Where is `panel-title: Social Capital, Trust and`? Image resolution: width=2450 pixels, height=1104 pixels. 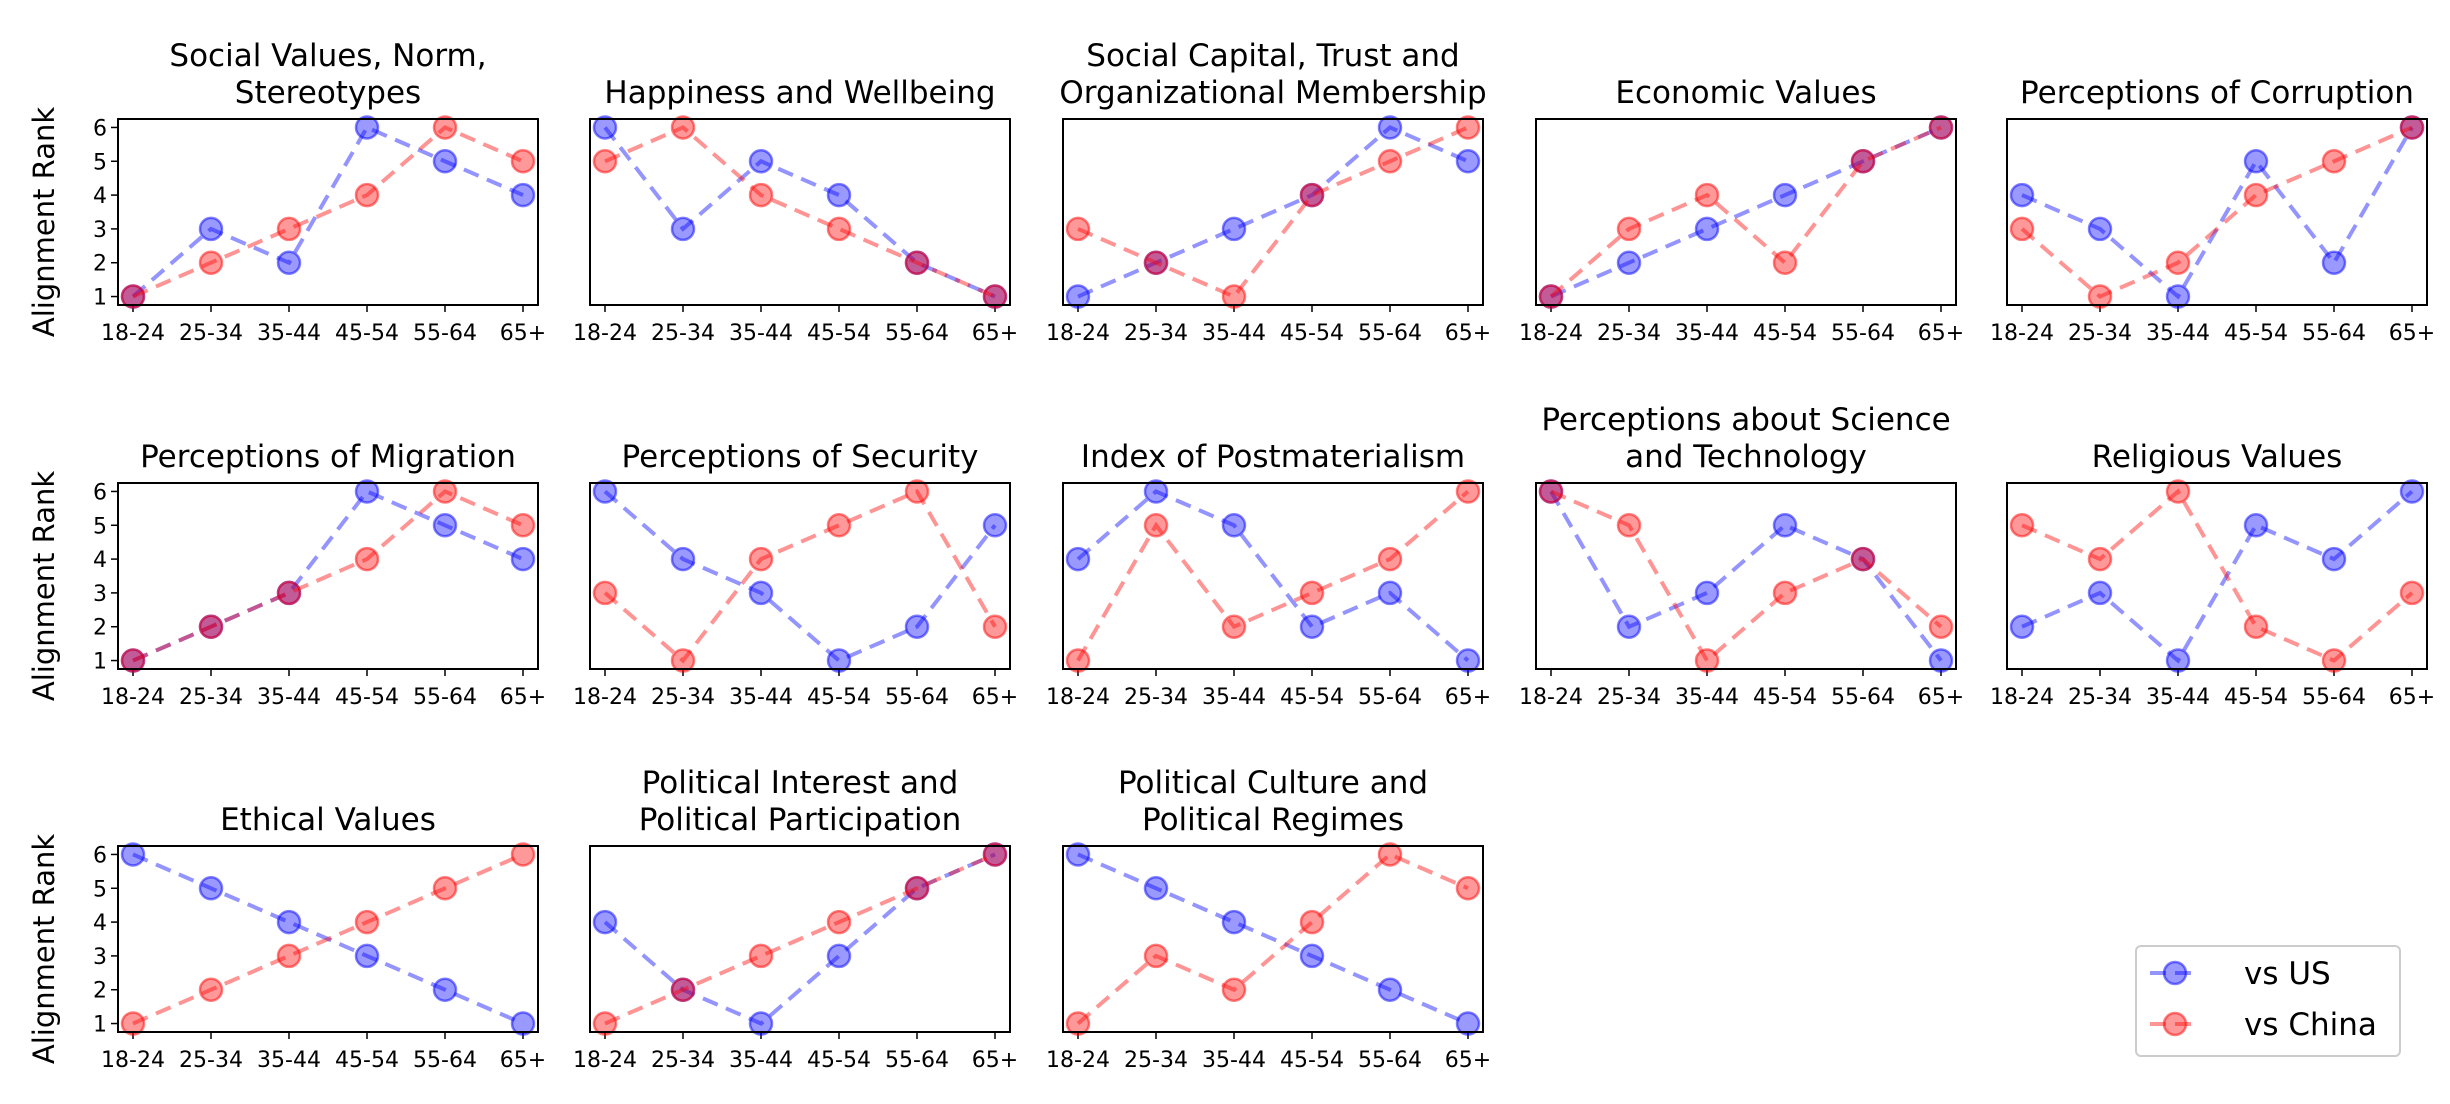 panel-title: Social Capital, Trust and is located at coordinates (1272, 56).